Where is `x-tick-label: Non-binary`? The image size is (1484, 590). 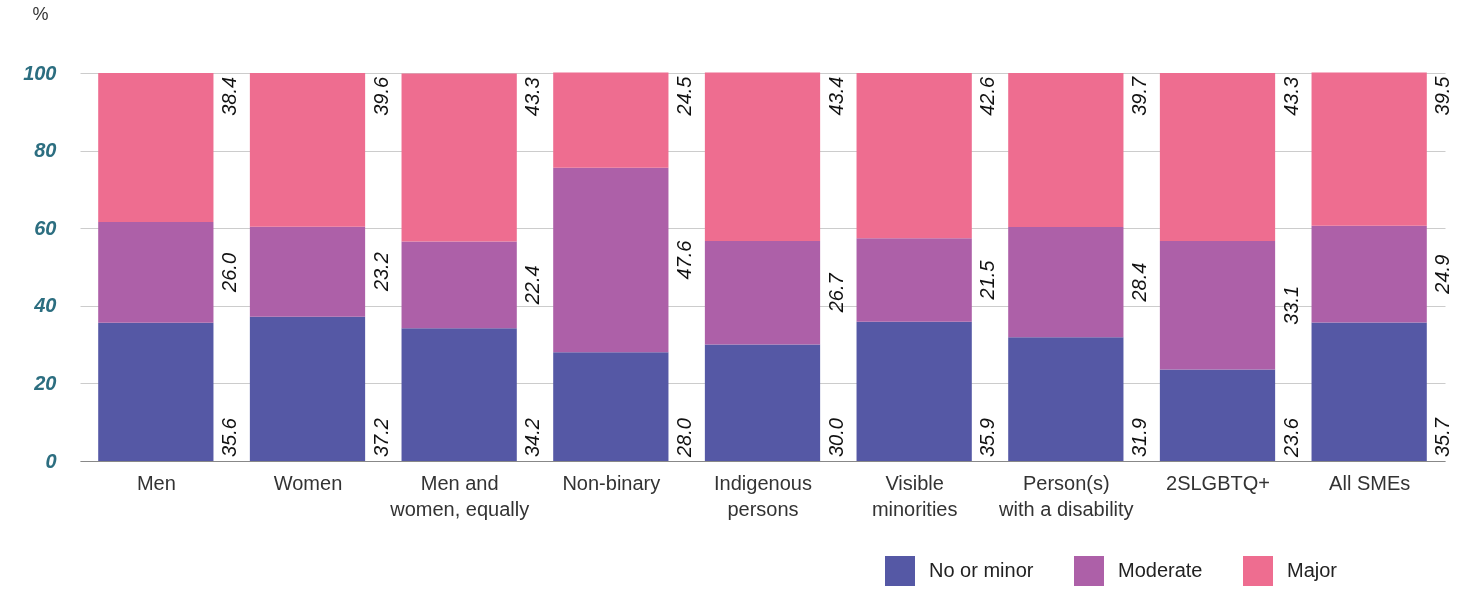 x-tick-label: Non-binary is located at coordinates (611, 482).